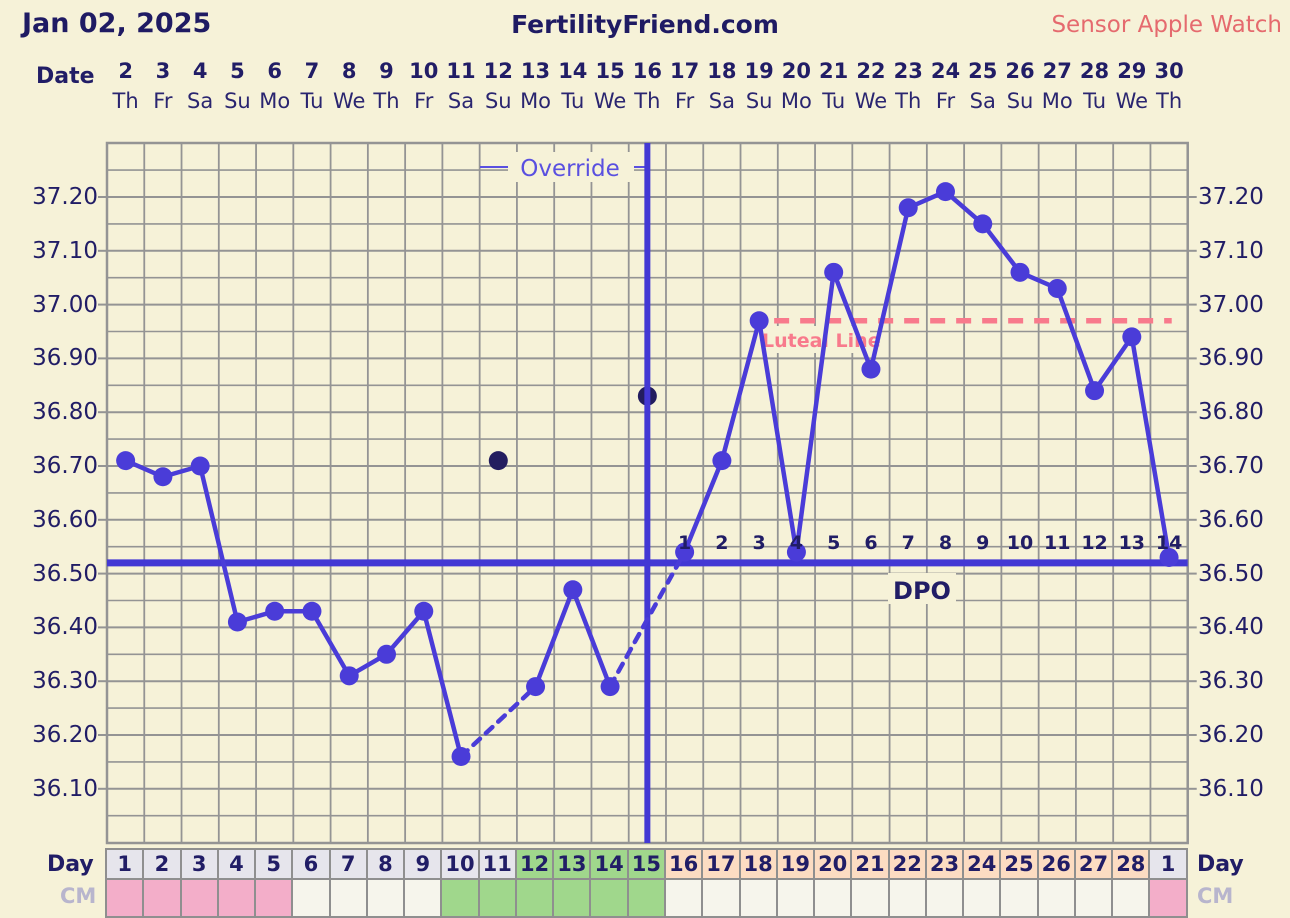 This screenshot has height=918, width=1290. I want to click on temp-point-day3, so click(163, 477).